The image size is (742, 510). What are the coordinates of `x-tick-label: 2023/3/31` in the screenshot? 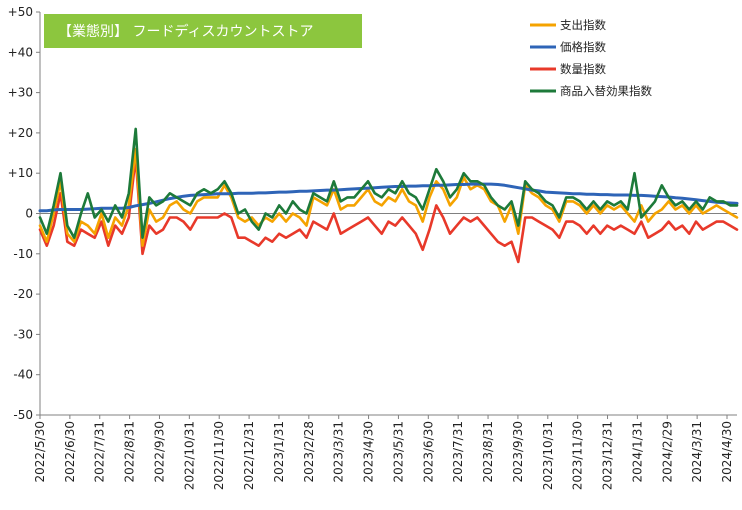 It's located at (339, 452).